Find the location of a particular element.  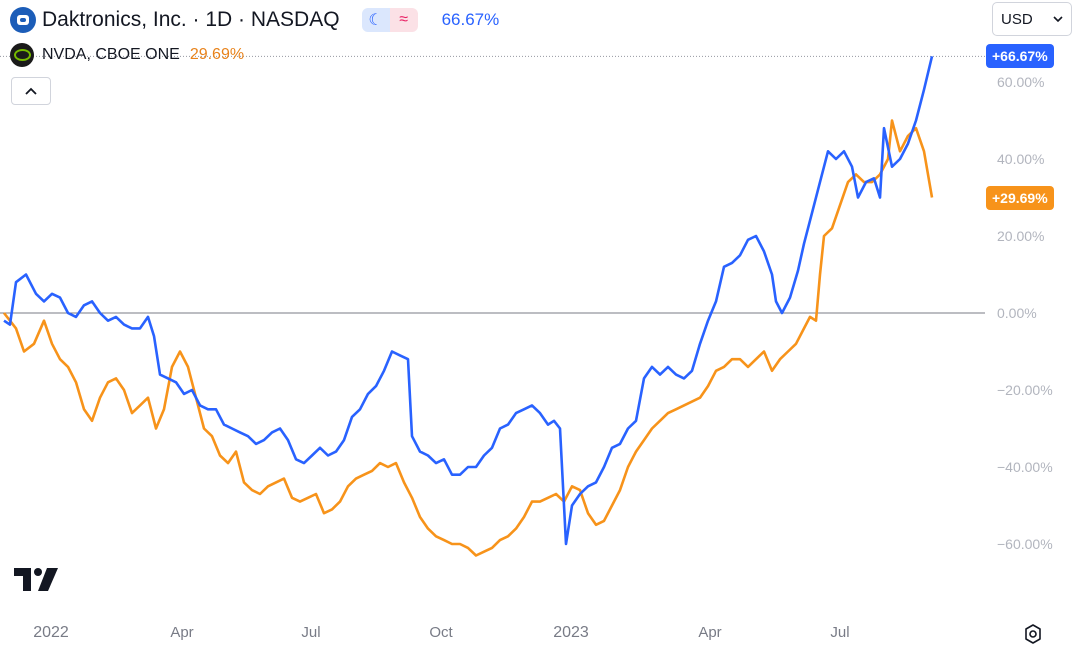

session-toggle: ☾ ≈ is located at coordinates (389, 20).